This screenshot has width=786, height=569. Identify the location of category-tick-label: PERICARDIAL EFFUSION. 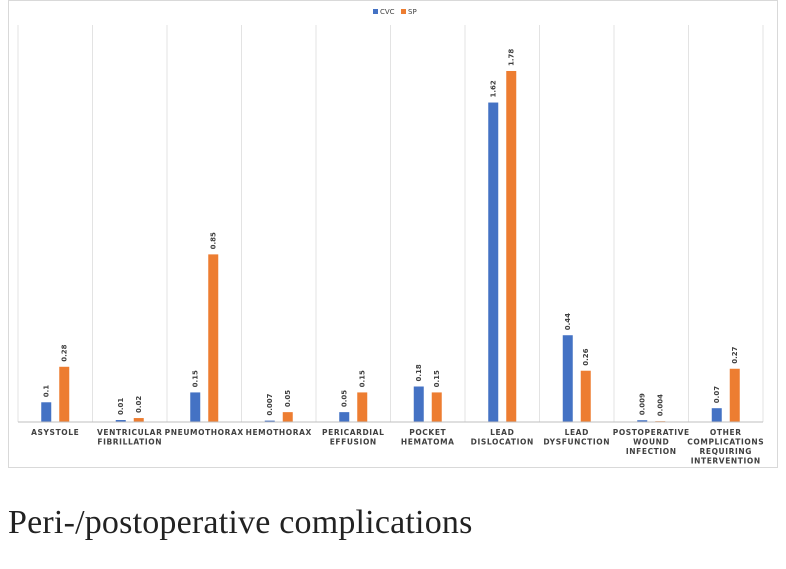
(353, 437).